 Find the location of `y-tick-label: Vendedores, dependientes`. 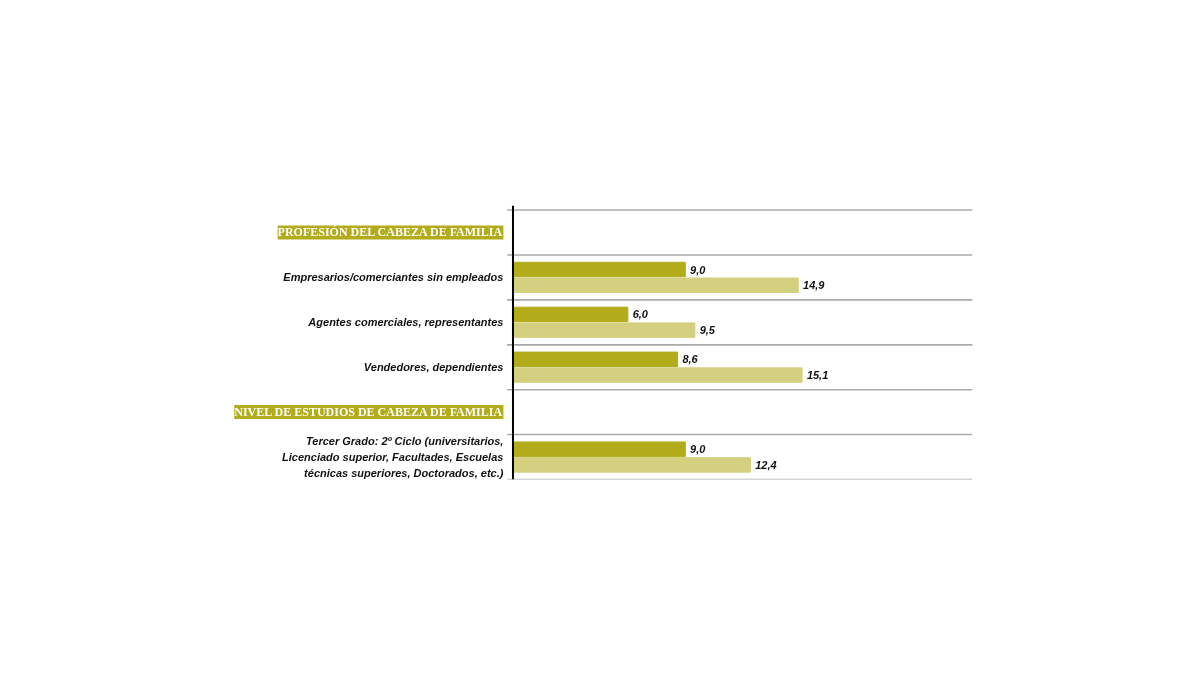

y-tick-label: Vendedores, dependientes is located at coordinates (433, 367).